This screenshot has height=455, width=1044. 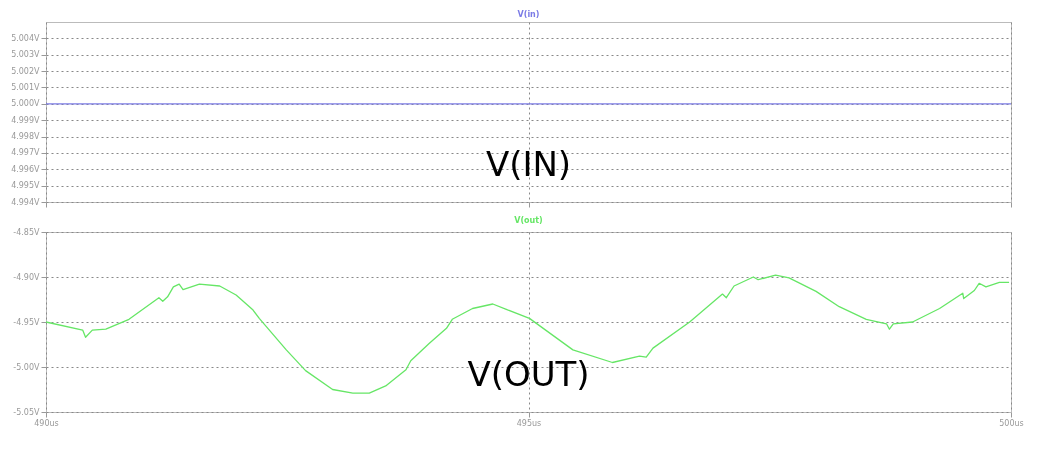 I want to click on x-tick-label: 490us, so click(x=46, y=423).